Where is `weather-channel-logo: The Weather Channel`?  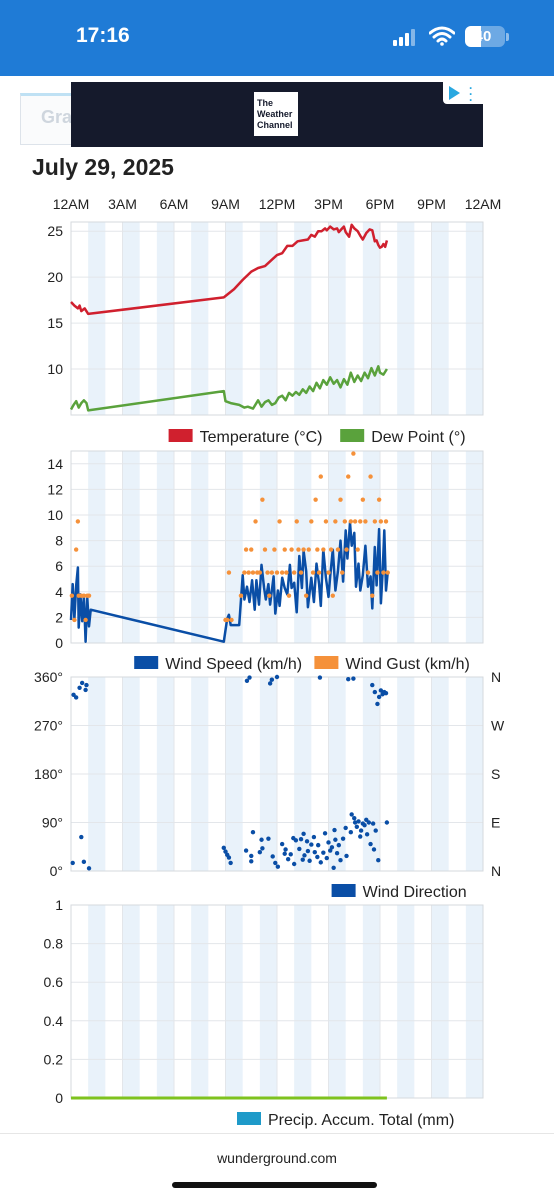
weather-channel-logo: The Weather Channel is located at coordinates (276, 114).